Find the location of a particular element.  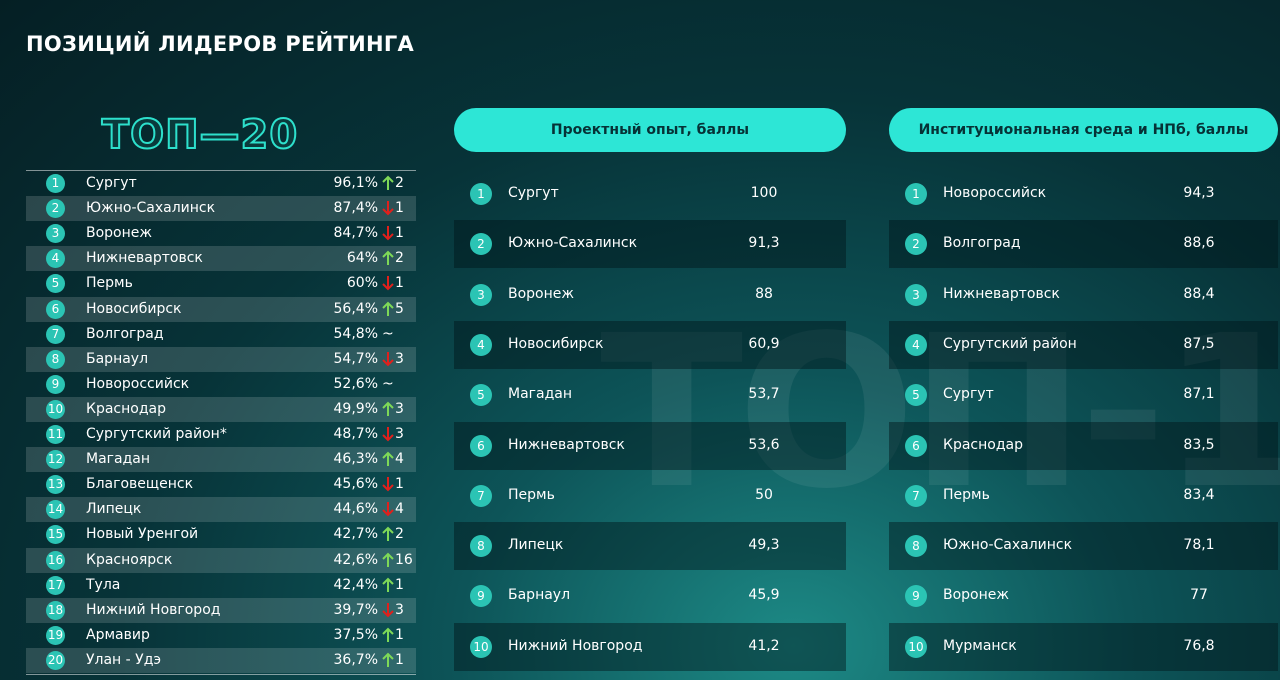

score: 77 is located at coordinates (1199, 595).